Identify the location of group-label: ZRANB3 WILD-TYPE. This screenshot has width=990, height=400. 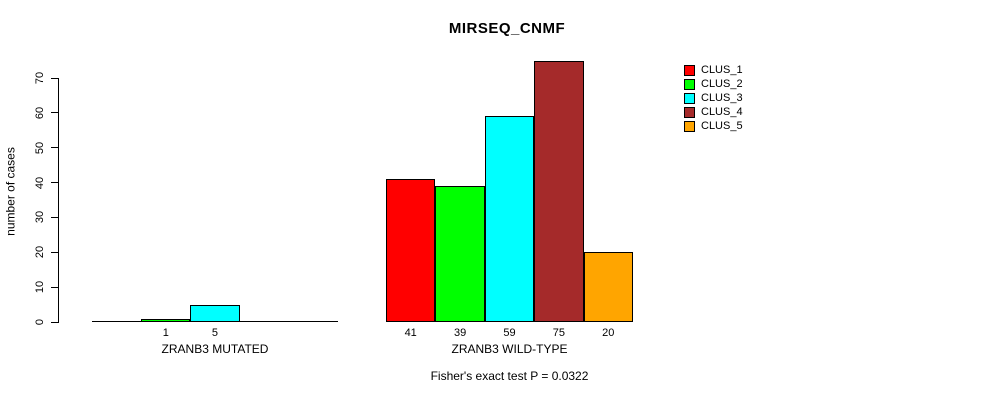
(509, 349).